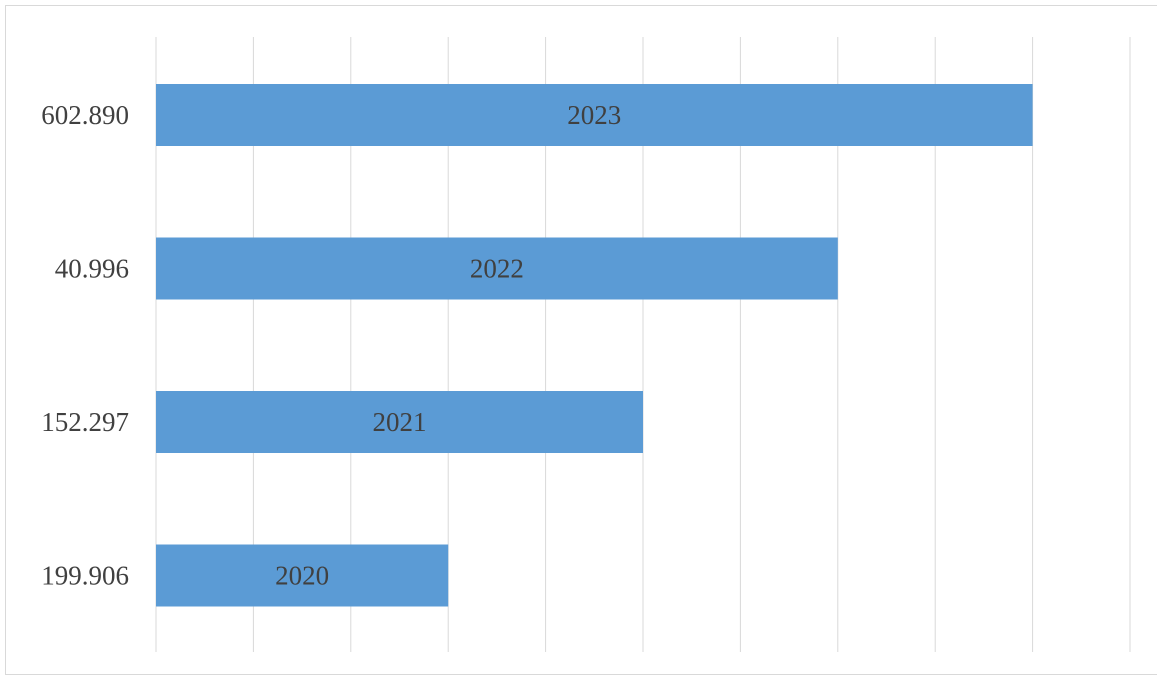 This screenshot has height=675, width=1157. I want to click on bar-data-label: 2020, so click(302, 576).